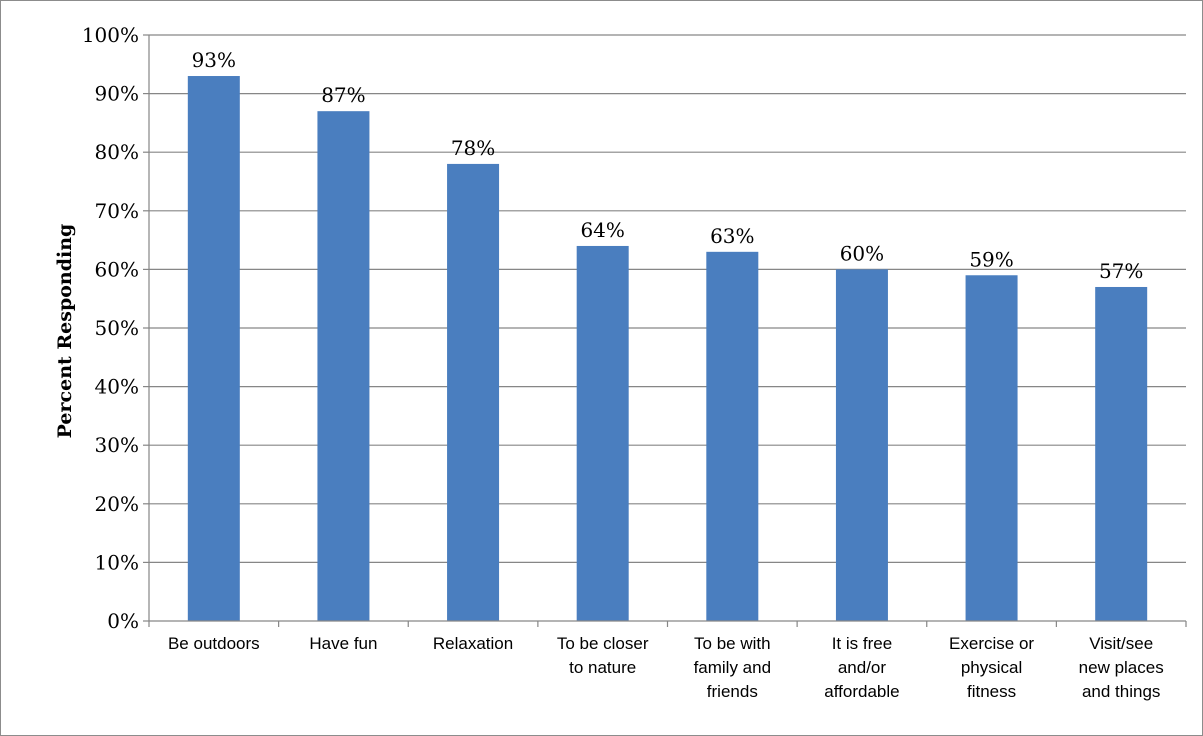  Describe the element at coordinates (602, 230) in the screenshot. I see `data-label: 64%` at that location.